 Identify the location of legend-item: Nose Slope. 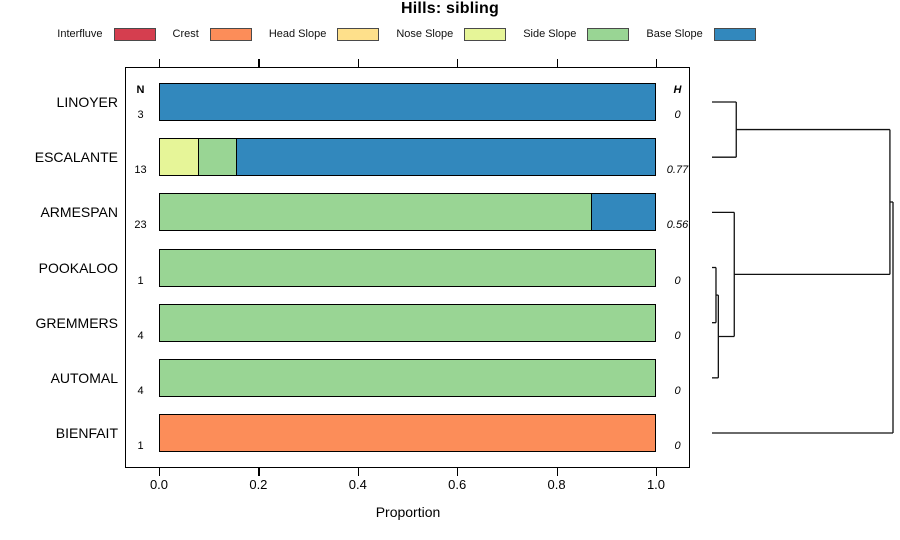
(451, 34).